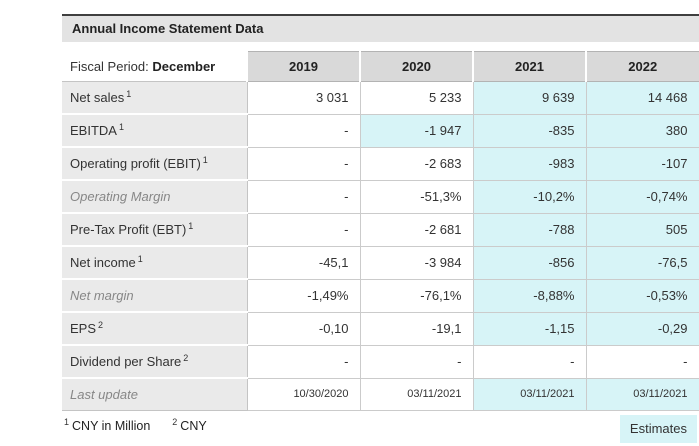 This screenshot has height=446, width=699. I want to click on estimates-legend: Estimates, so click(658, 429).